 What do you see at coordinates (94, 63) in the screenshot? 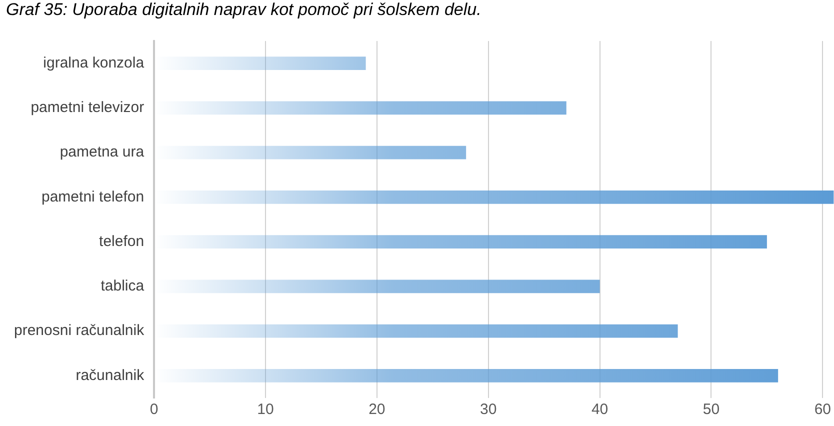
I see `y-tick-label: igralna konzola` at bounding box center [94, 63].